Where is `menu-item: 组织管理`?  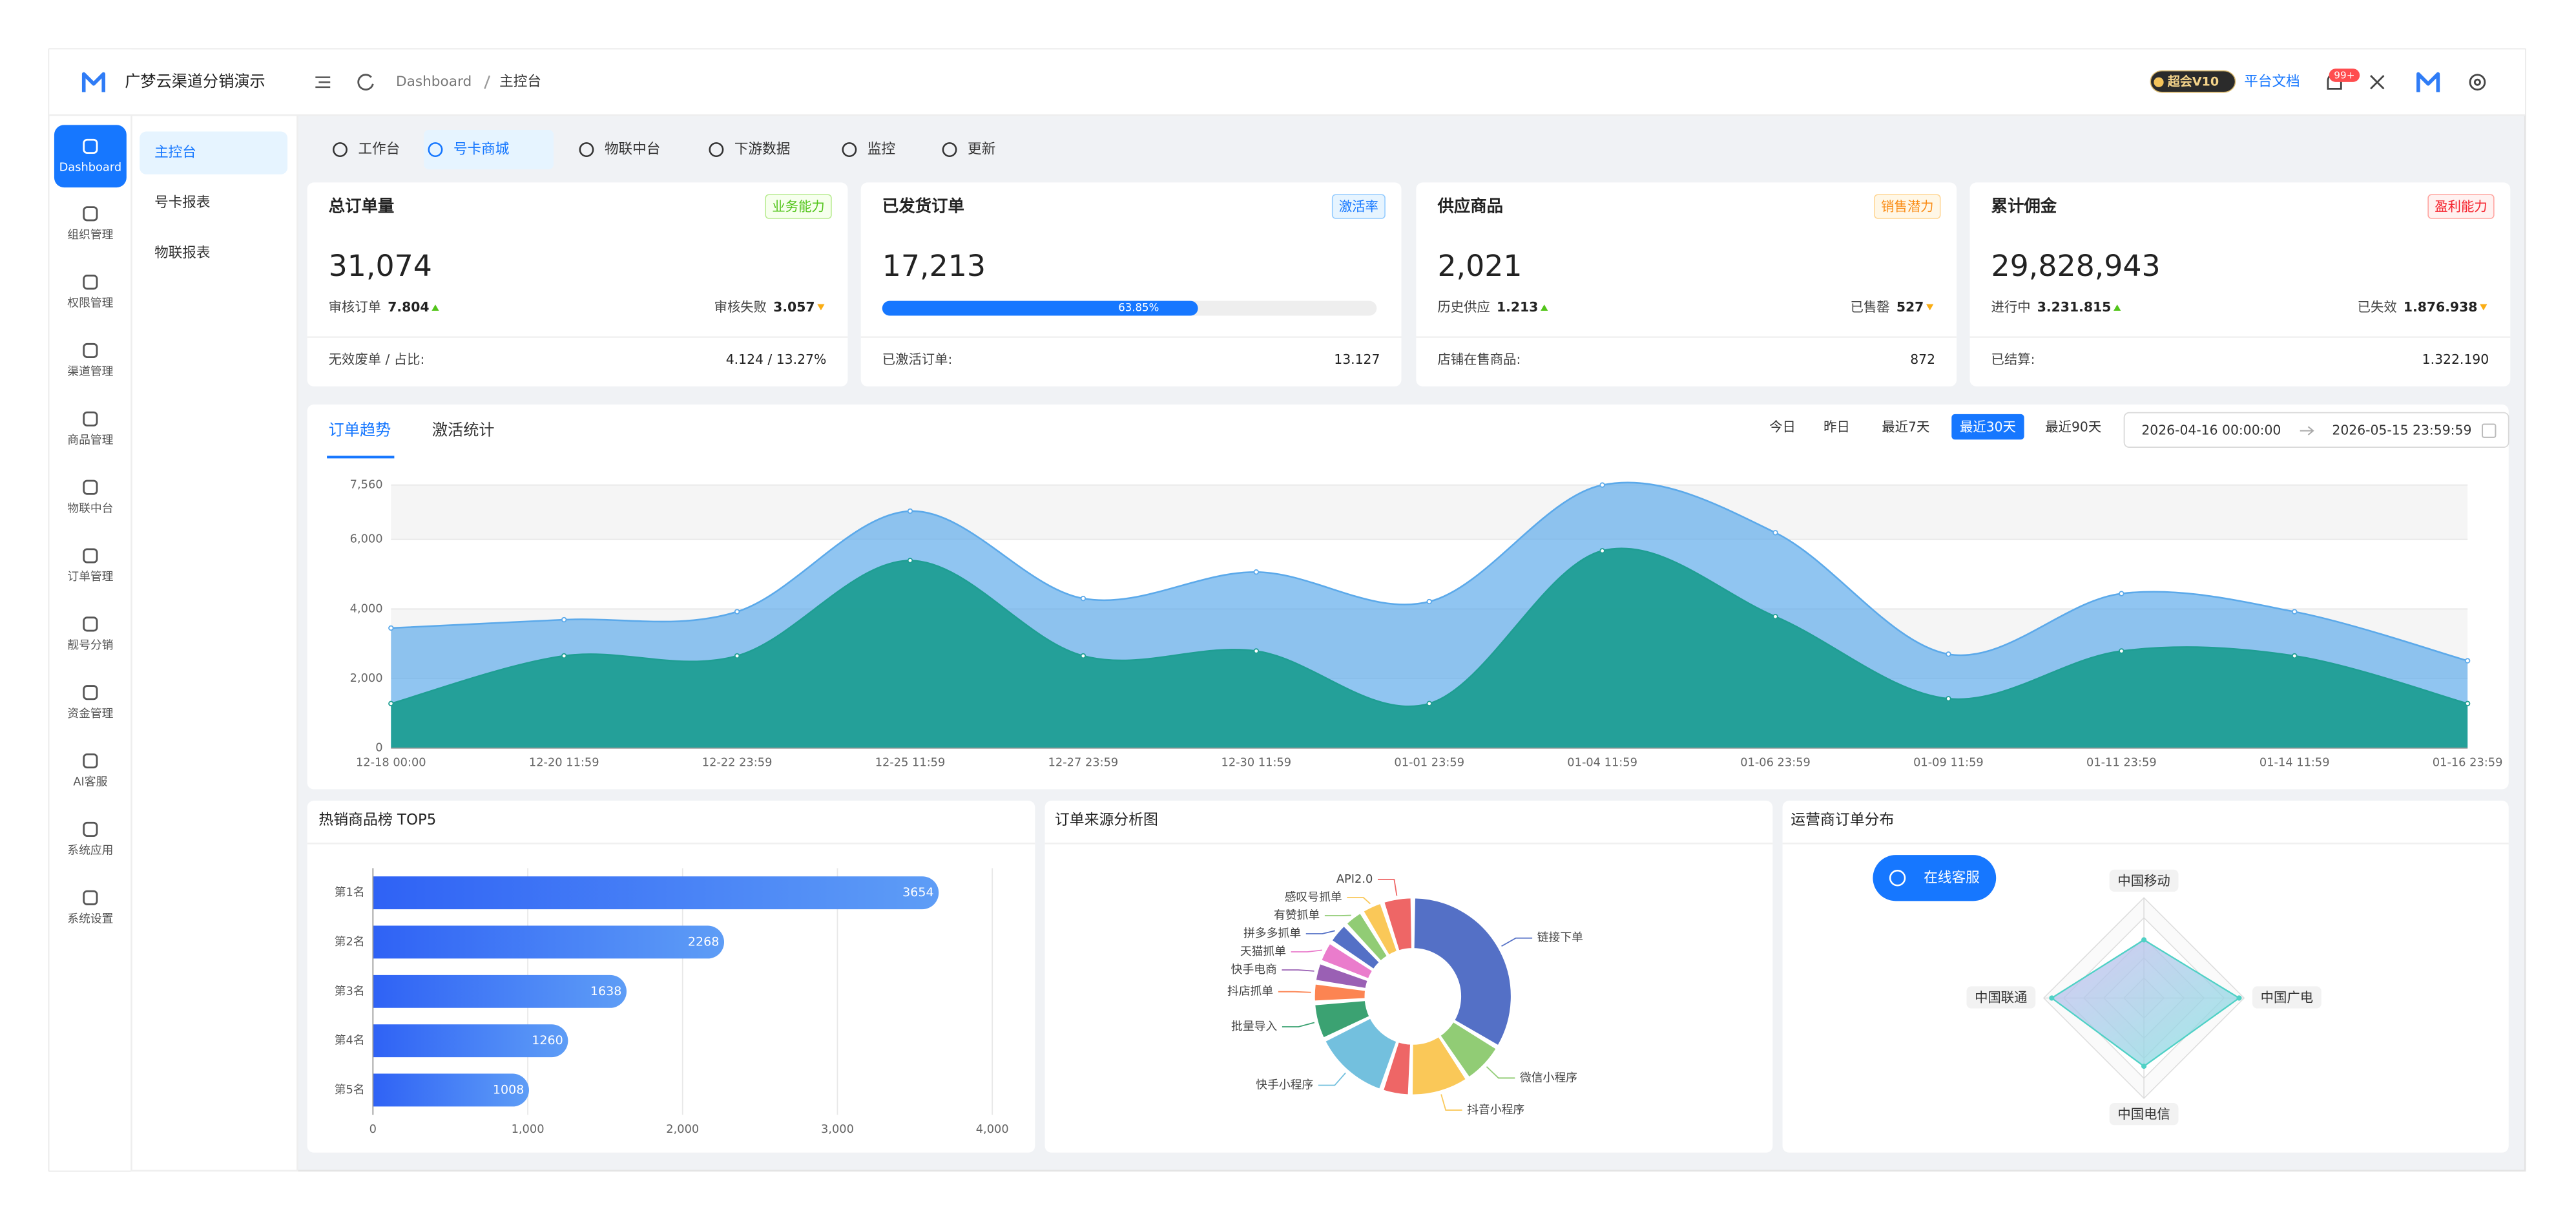 menu-item: 组织管理 is located at coordinates (90, 235).